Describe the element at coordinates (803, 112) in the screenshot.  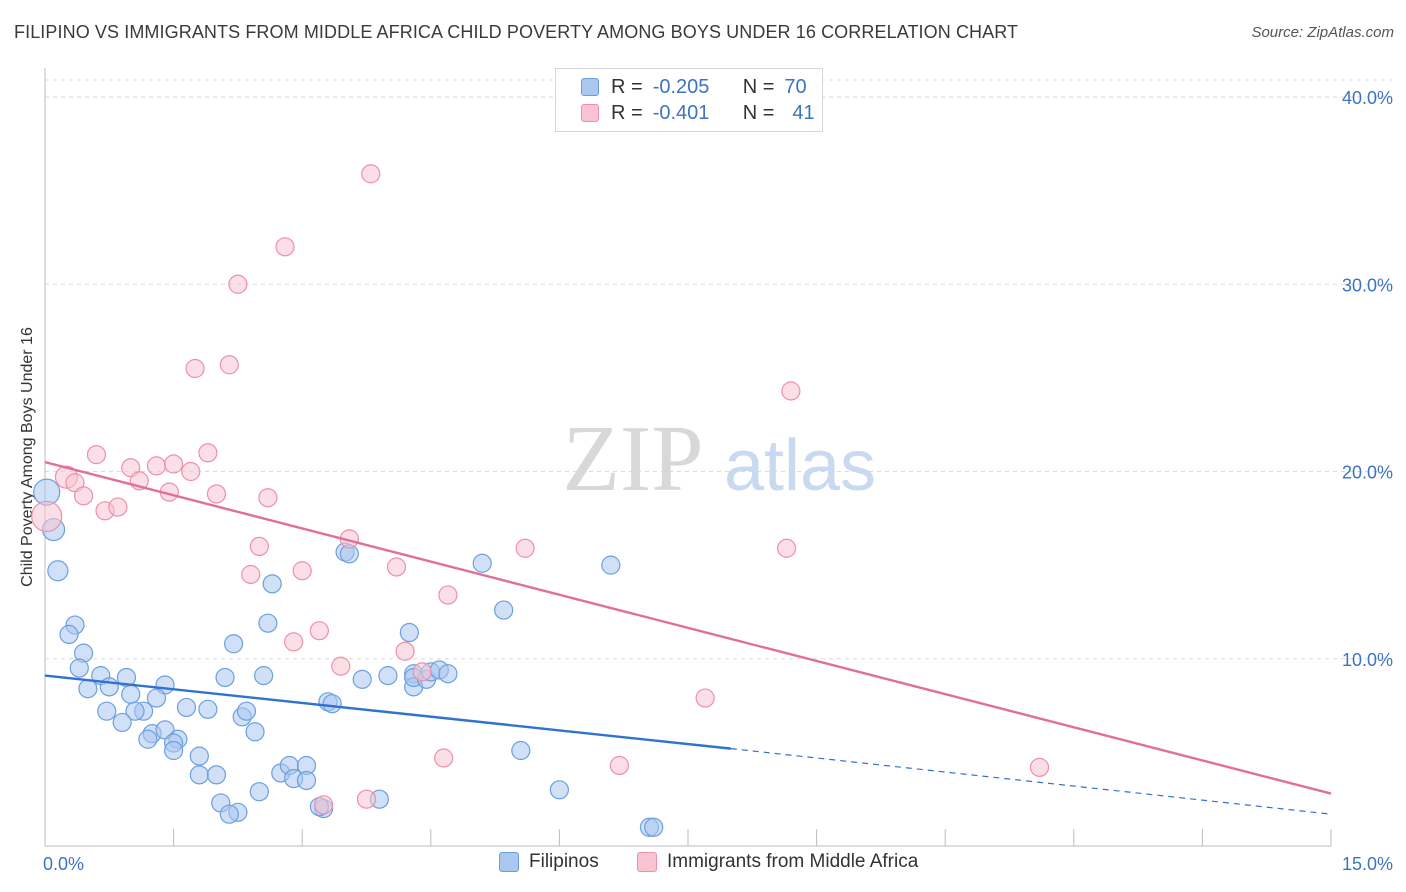
I see `n-value: 41` at that location.